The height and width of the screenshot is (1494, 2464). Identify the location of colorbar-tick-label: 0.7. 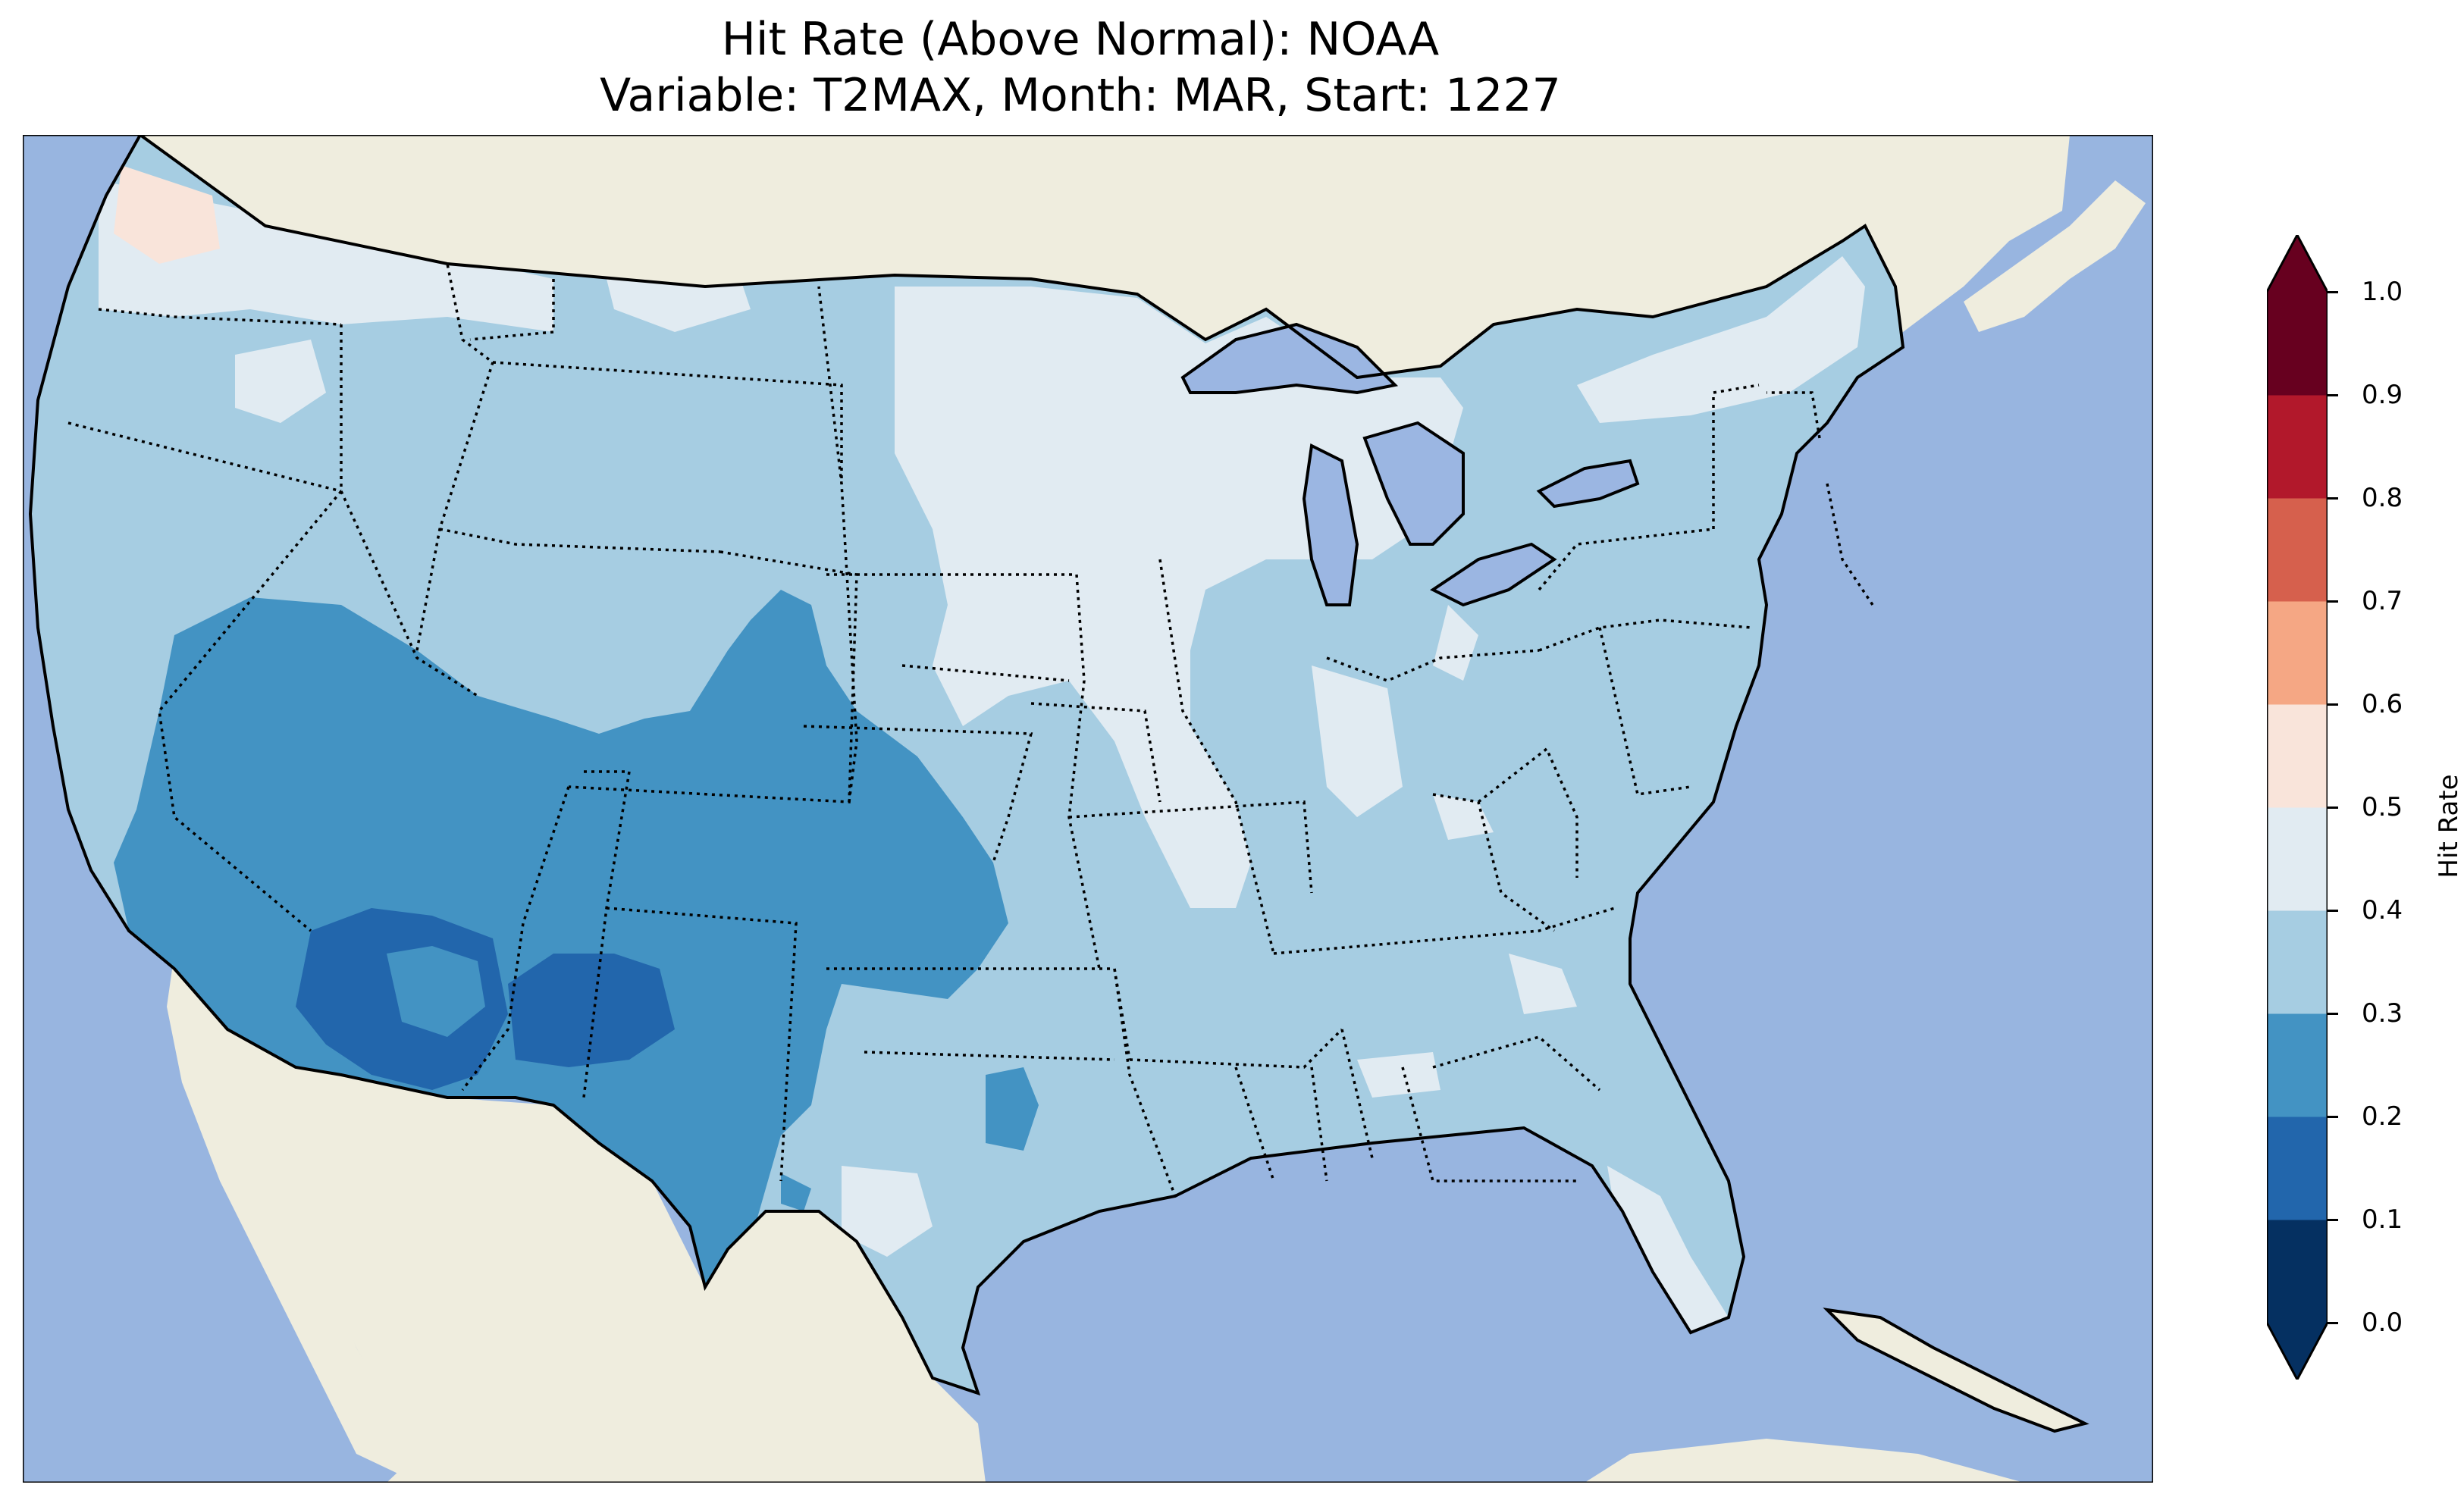
(2382, 601).